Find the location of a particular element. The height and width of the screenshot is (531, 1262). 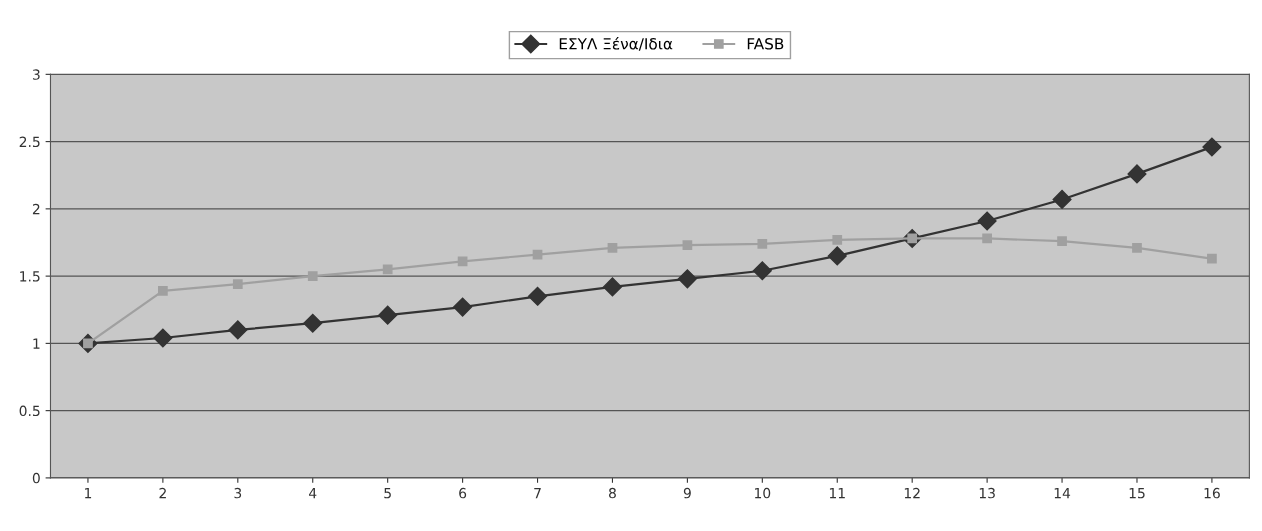

y-tick-label: 2 is located at coordinates (36, 209).